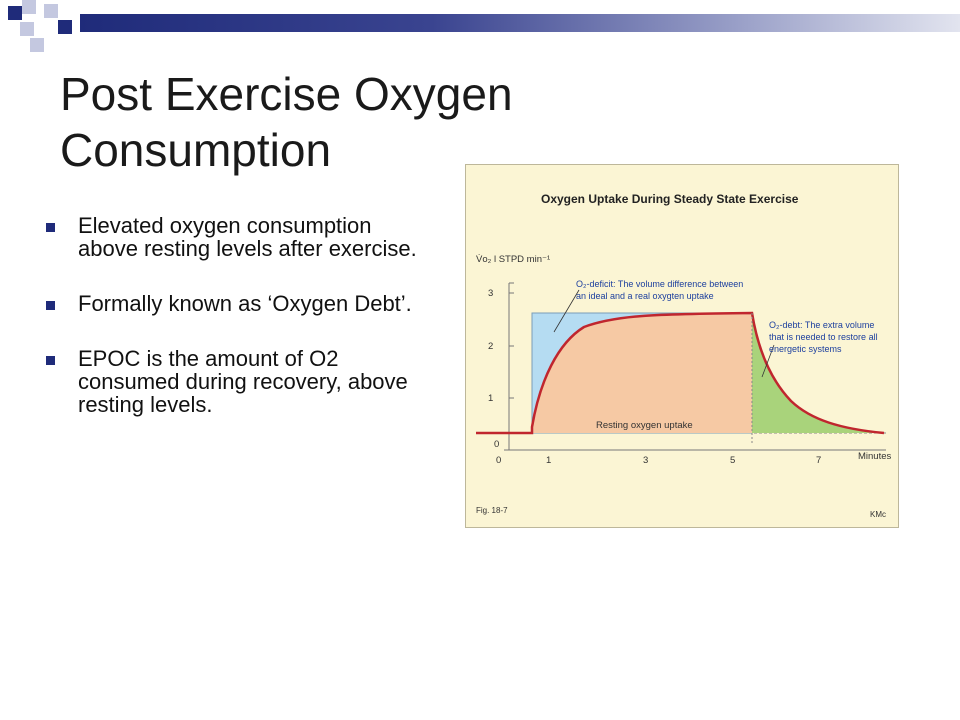 This screenshot has width=960, height=720. What do you see at coordinates (732, 460) in the screenshot?
I see `x-tick-label: 5` at bounding box center [732, 460].